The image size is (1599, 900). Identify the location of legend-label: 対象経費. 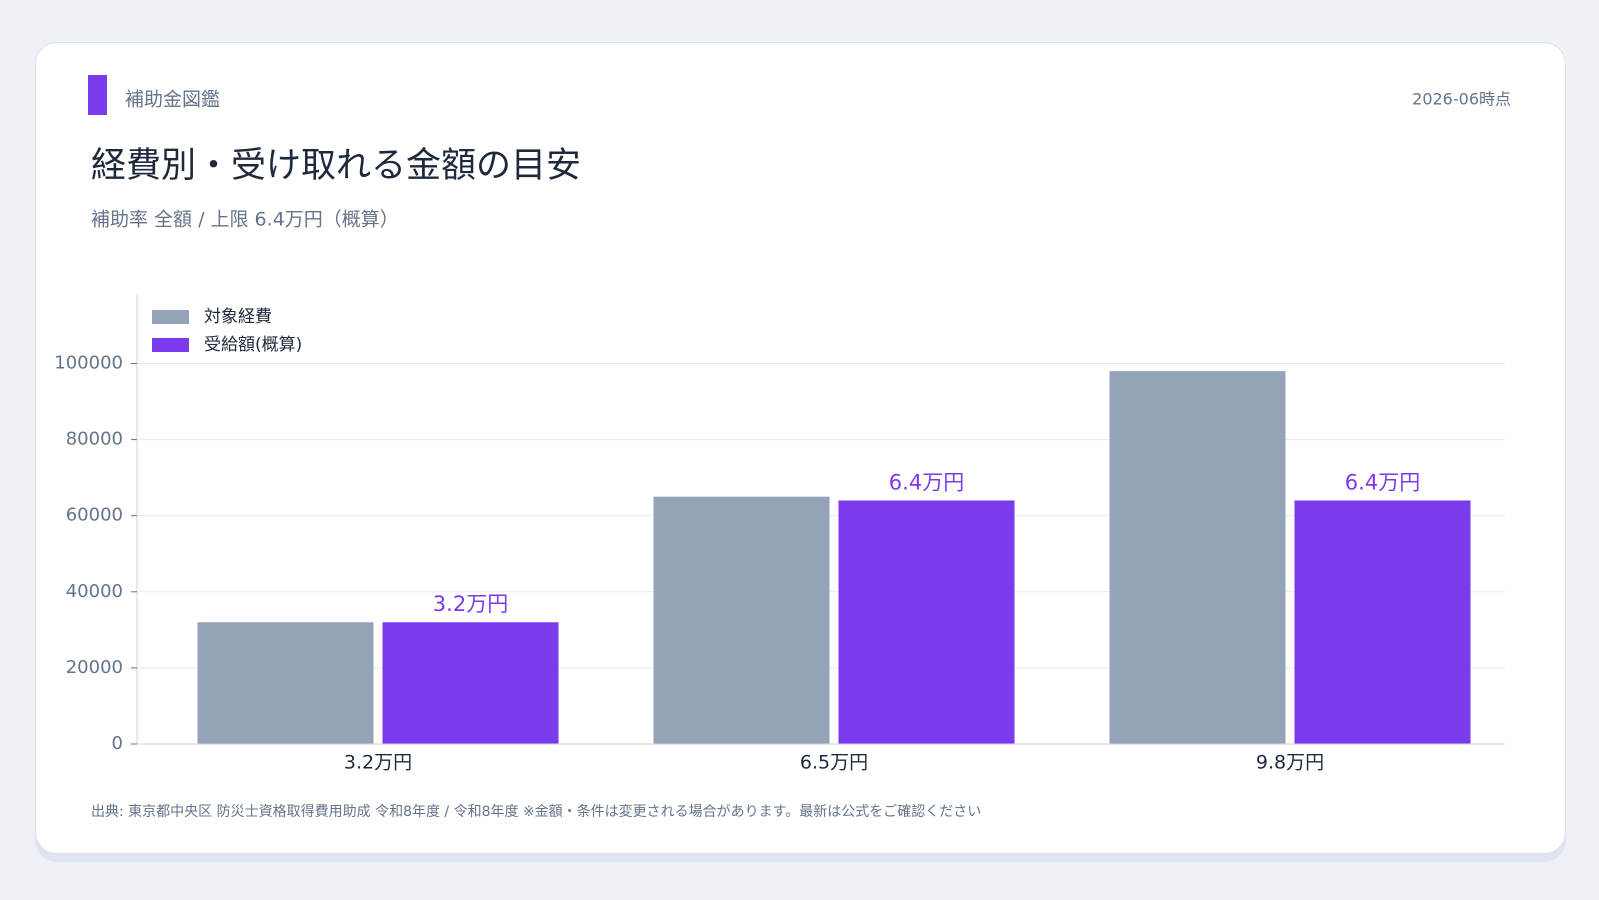
(238, 317).